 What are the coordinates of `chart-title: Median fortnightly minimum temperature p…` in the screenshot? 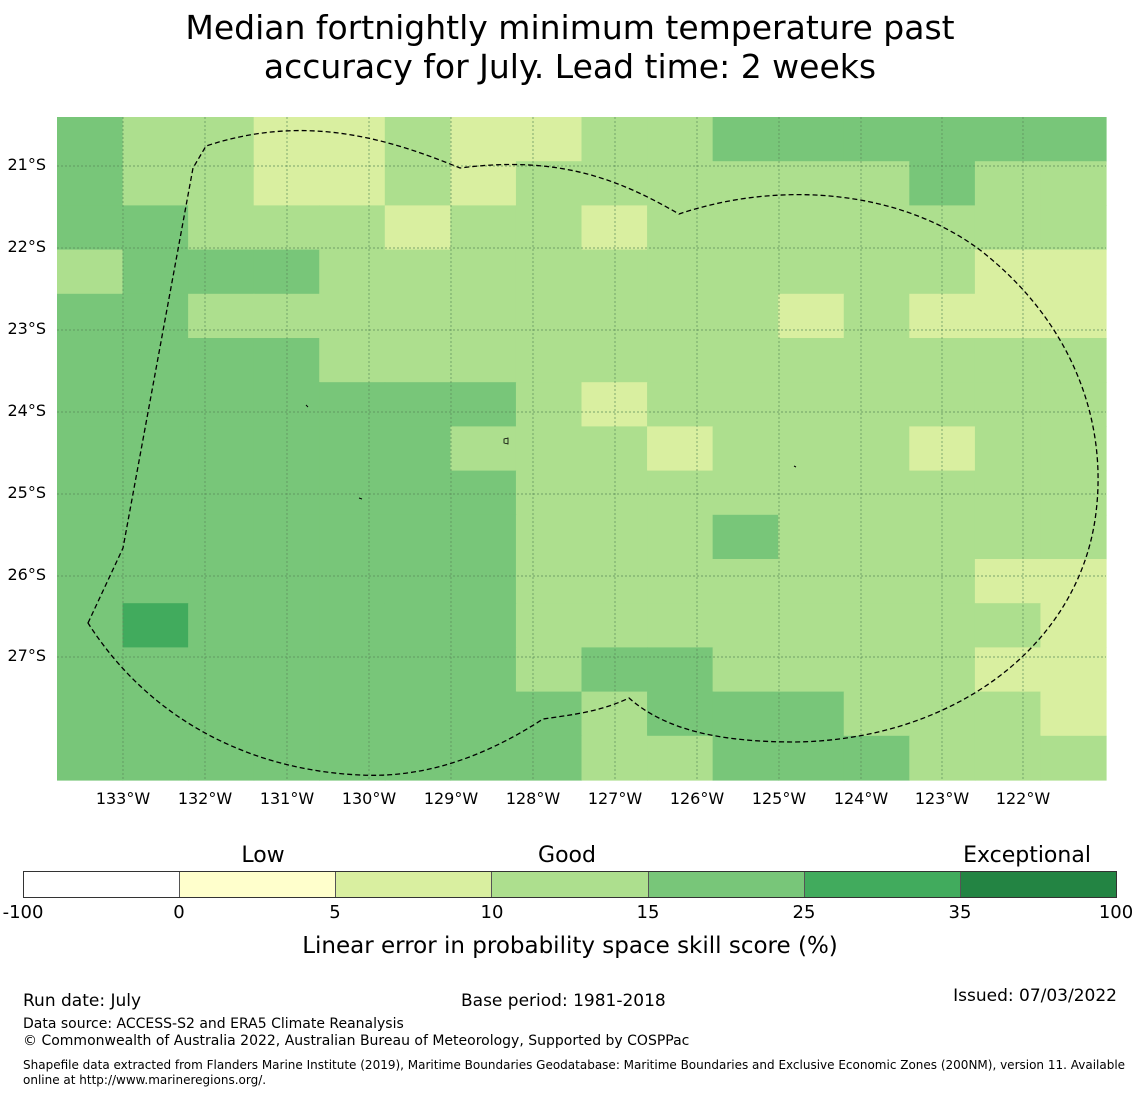 It's located at (570, 47).